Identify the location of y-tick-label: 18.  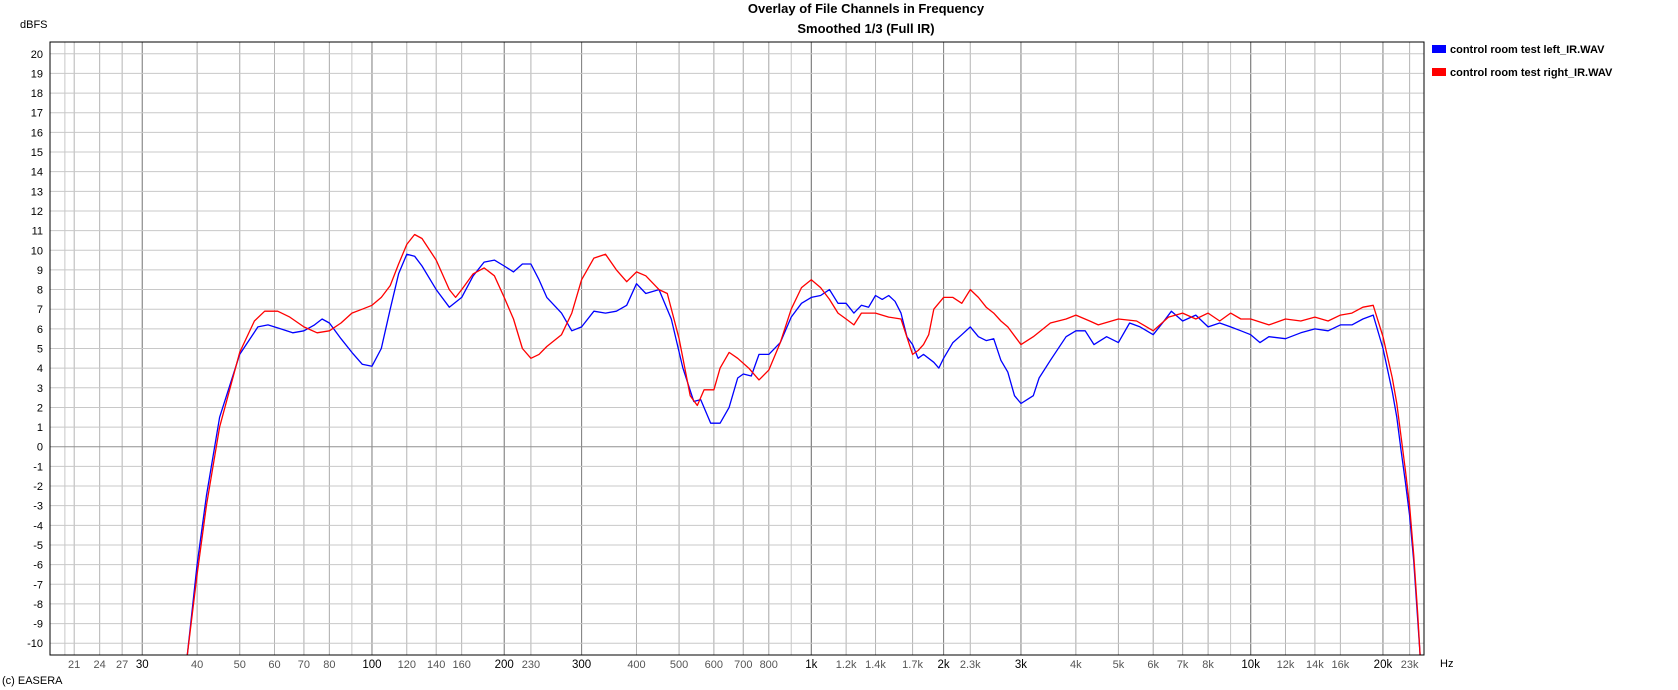
(37, 94).